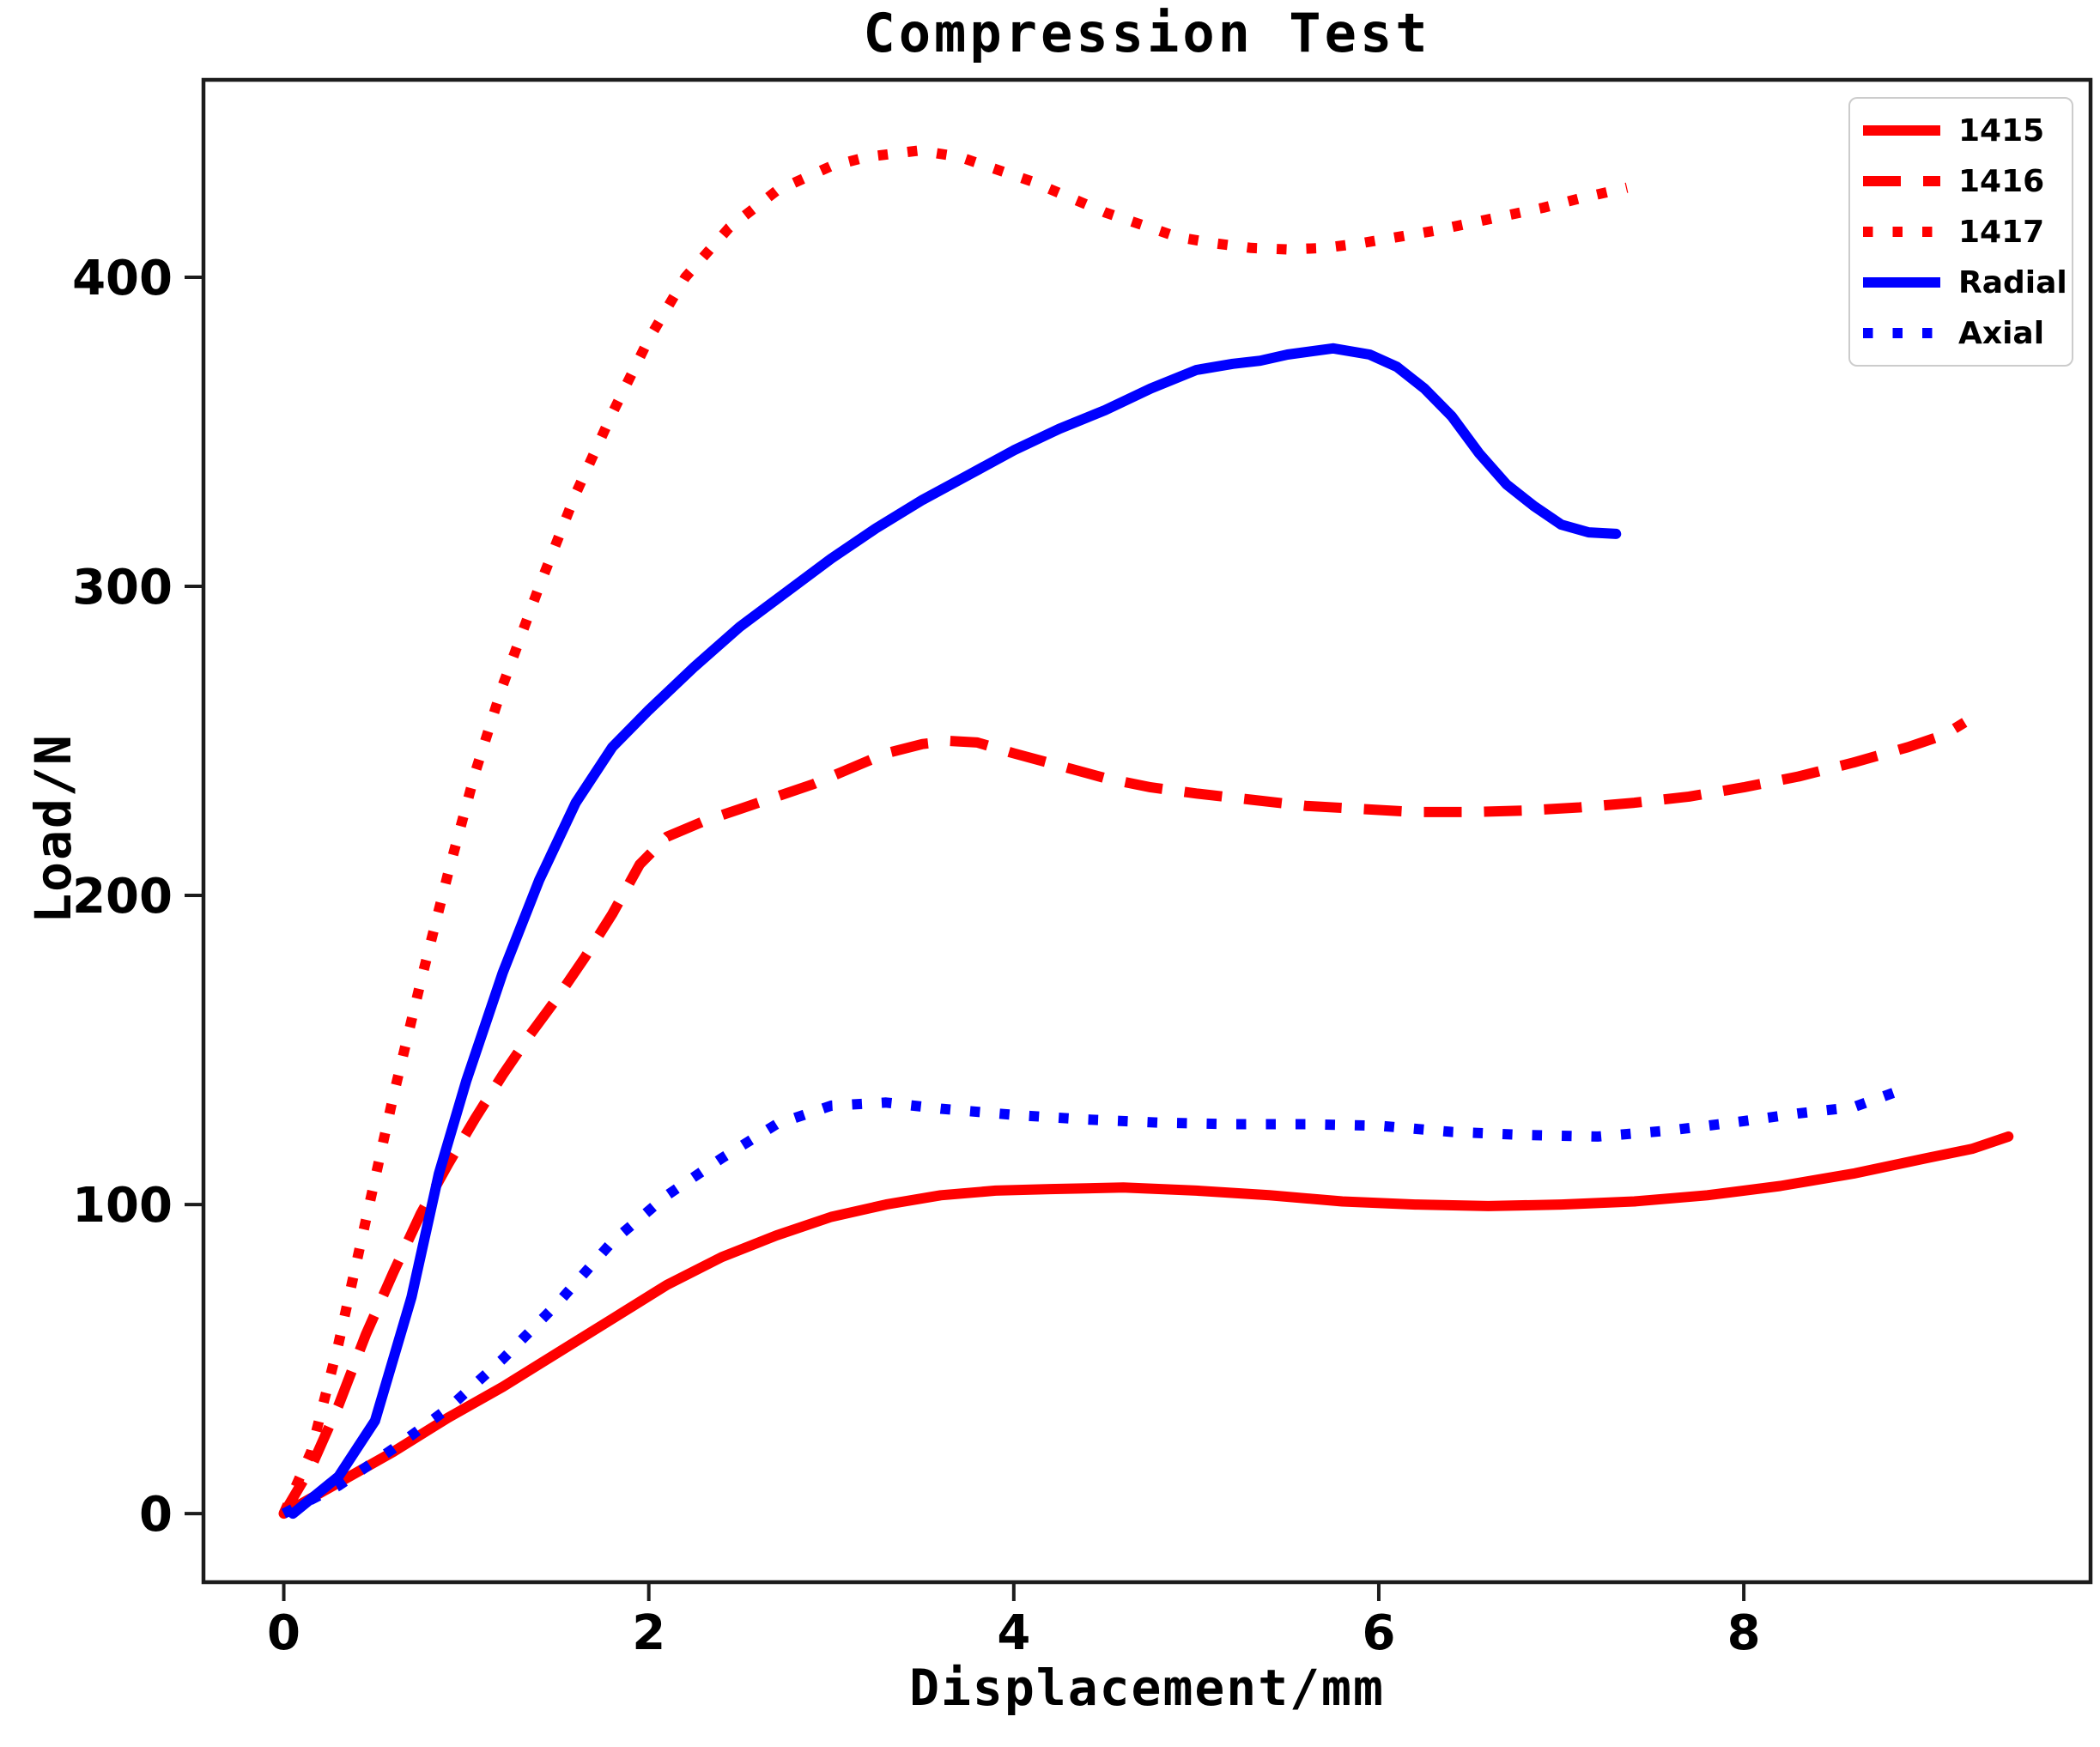  I want to click on y-tick-label: 400, so click(122, 278).